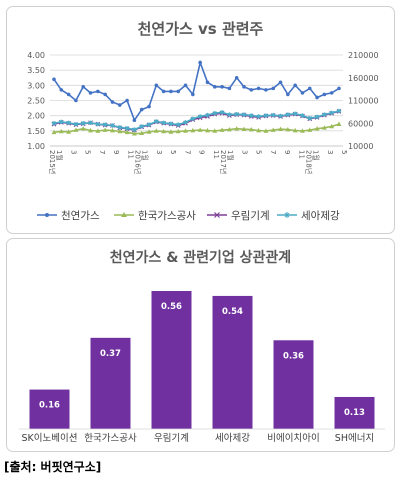  I want to click on y-right-tick-label: 160000, so click(363, 78).